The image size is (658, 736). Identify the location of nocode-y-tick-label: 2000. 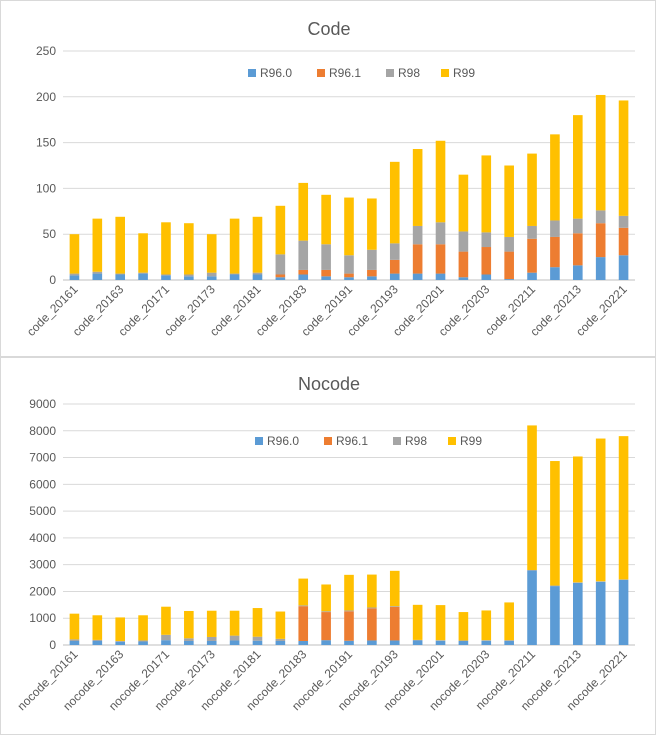
(42, 591).